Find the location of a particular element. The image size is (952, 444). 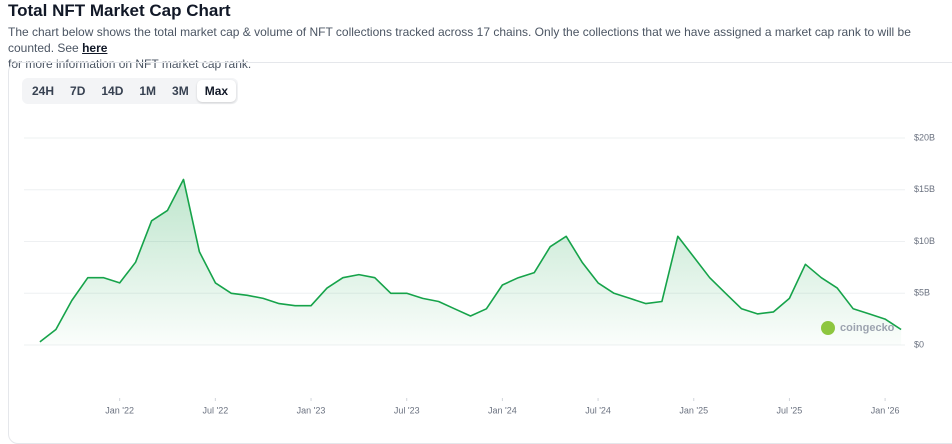

range-button: 14D is located at coordinates (112, 91).